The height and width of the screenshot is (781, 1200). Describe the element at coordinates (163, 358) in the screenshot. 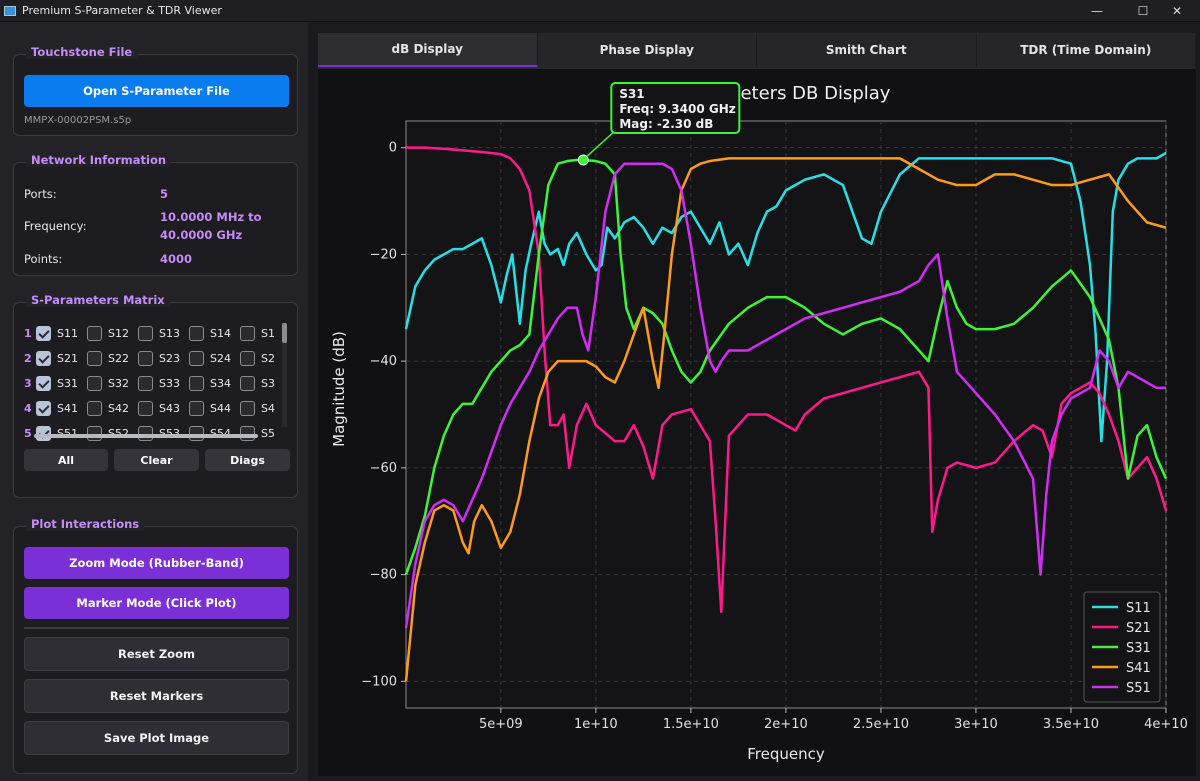

I see `sparam-toggle: S23` at that location.